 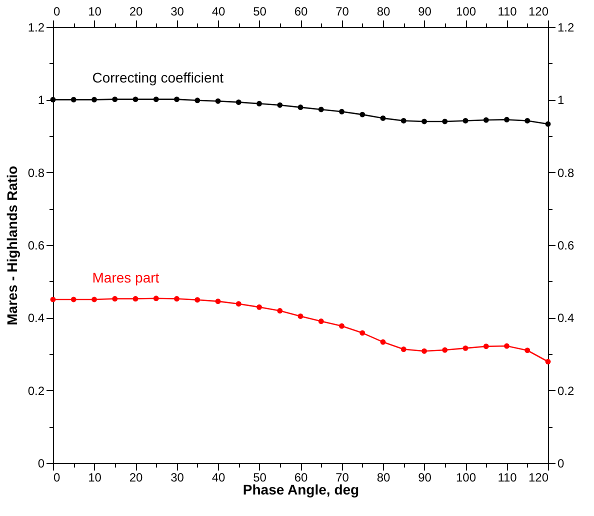 I want to click on x2-tick-label: 110, so click(x=508, y=11).